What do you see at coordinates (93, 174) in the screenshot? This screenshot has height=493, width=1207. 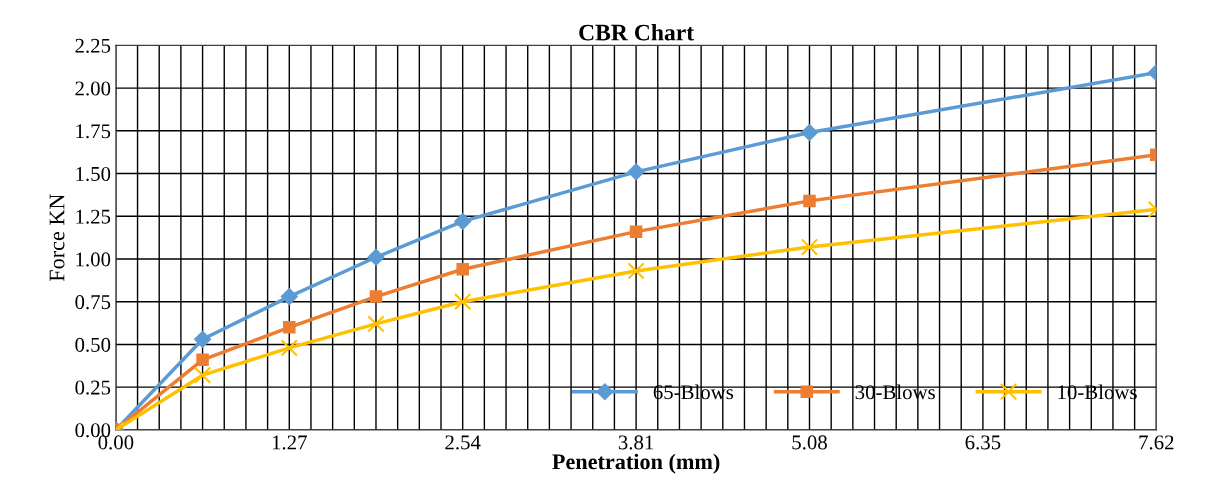 I see `y-tick-label: 1.50` at bounding box center [93, 174].